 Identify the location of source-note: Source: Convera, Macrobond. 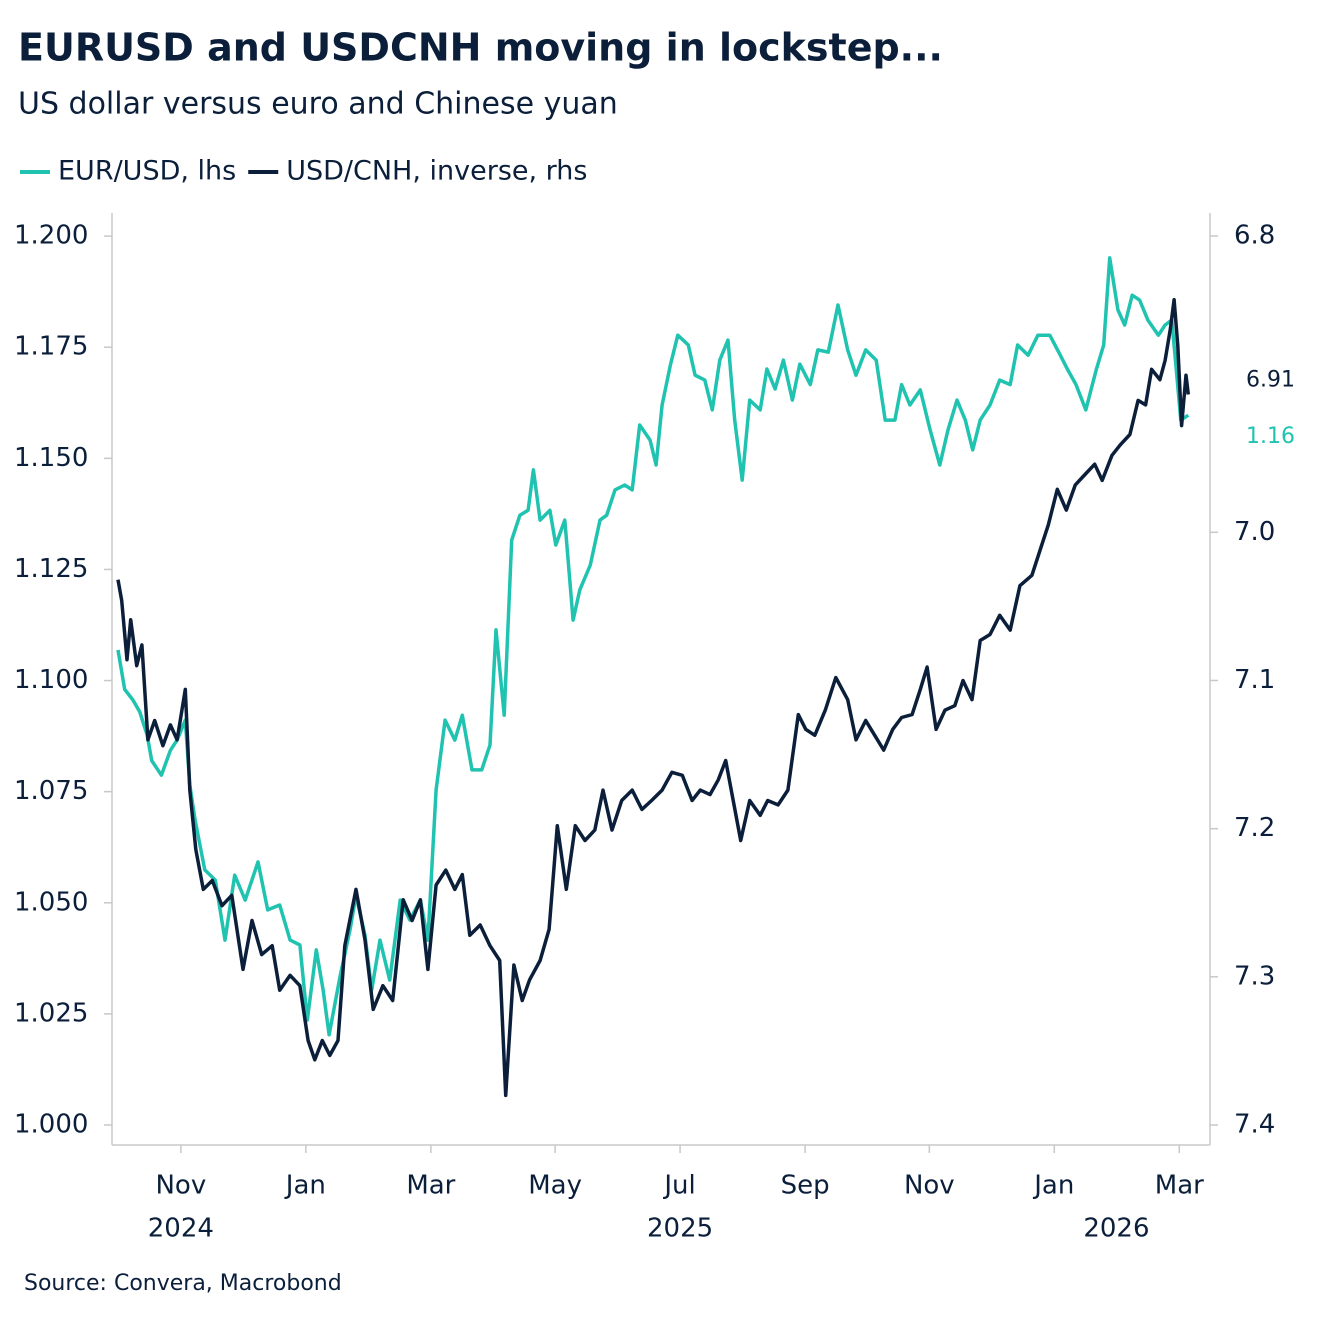
(183, 1283).